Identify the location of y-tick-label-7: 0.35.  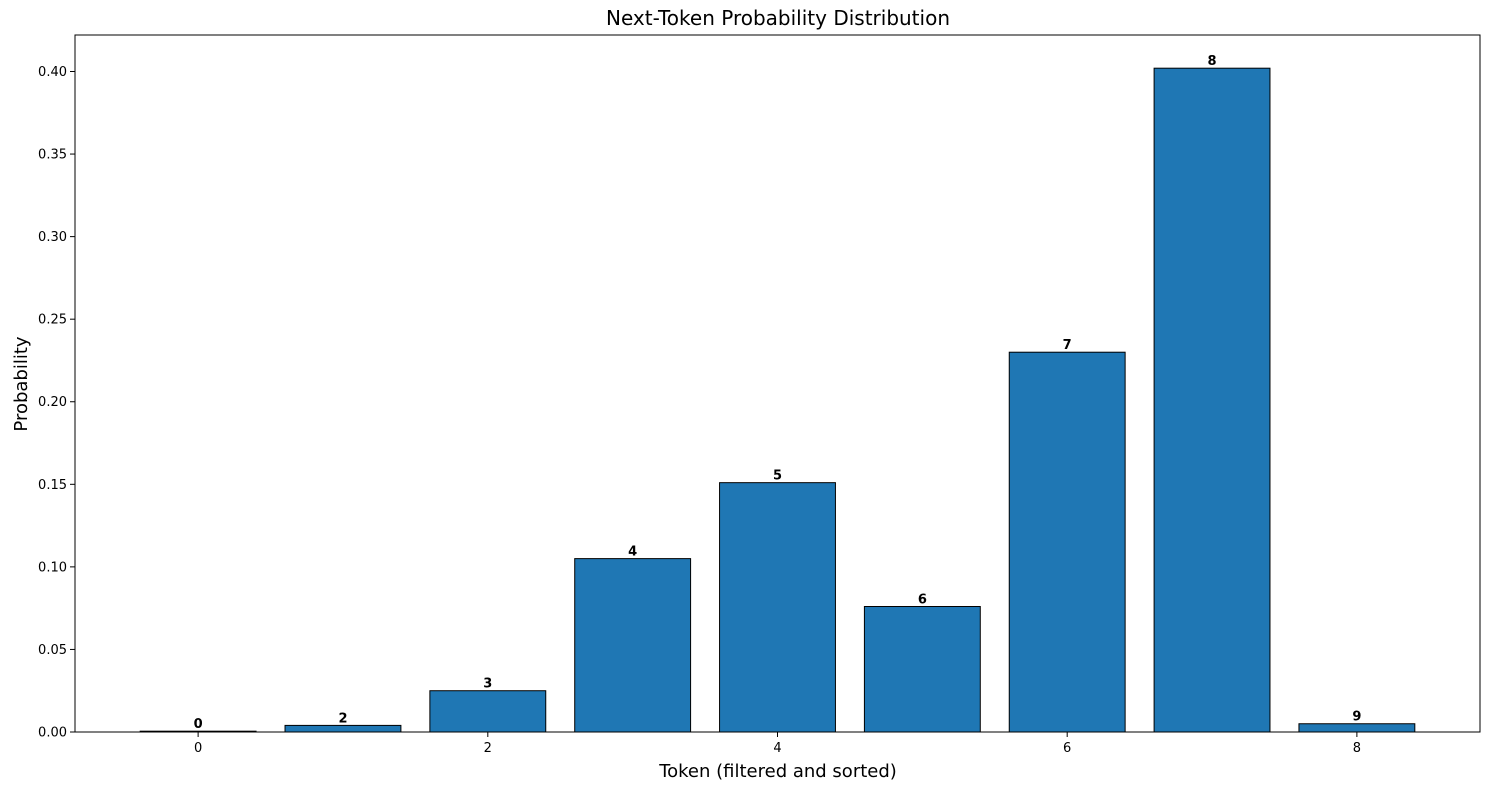
(52, 155).